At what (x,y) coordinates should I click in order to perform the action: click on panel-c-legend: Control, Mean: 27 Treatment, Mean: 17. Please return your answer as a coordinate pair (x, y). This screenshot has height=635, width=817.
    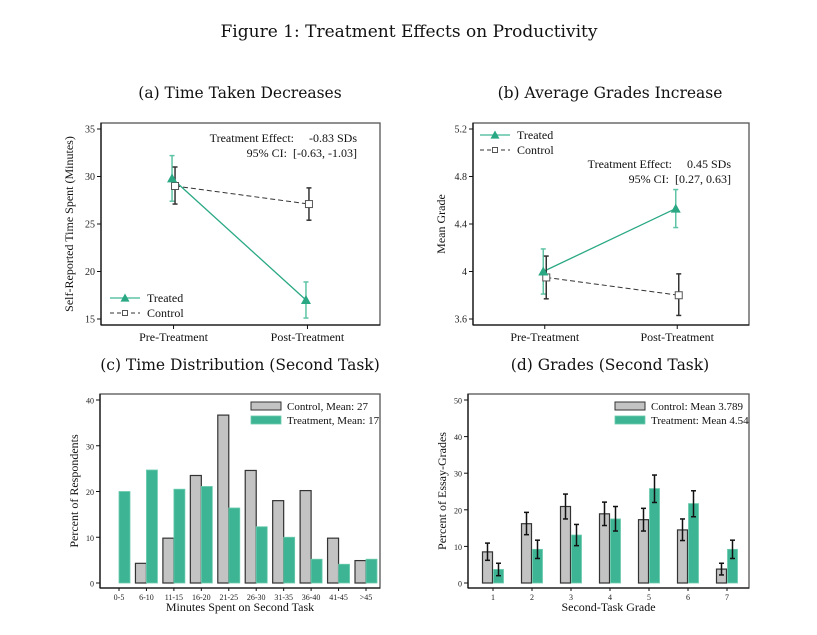
    Looking at the image, I should click on (315, 414).